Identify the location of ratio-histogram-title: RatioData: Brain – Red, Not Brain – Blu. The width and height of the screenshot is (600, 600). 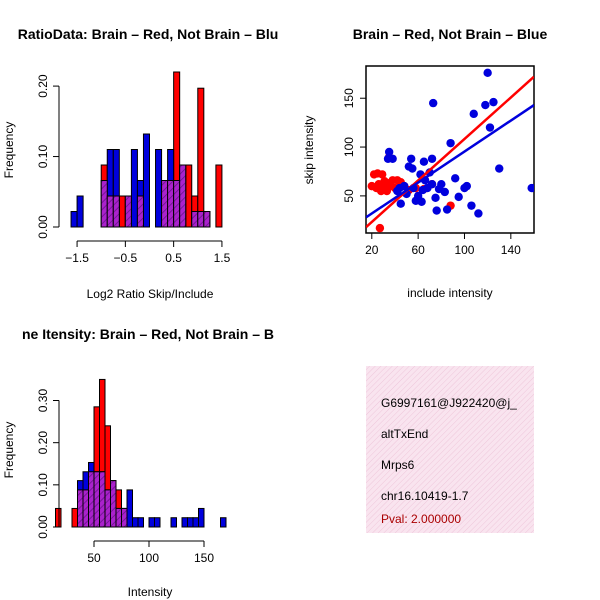
(148, 34).